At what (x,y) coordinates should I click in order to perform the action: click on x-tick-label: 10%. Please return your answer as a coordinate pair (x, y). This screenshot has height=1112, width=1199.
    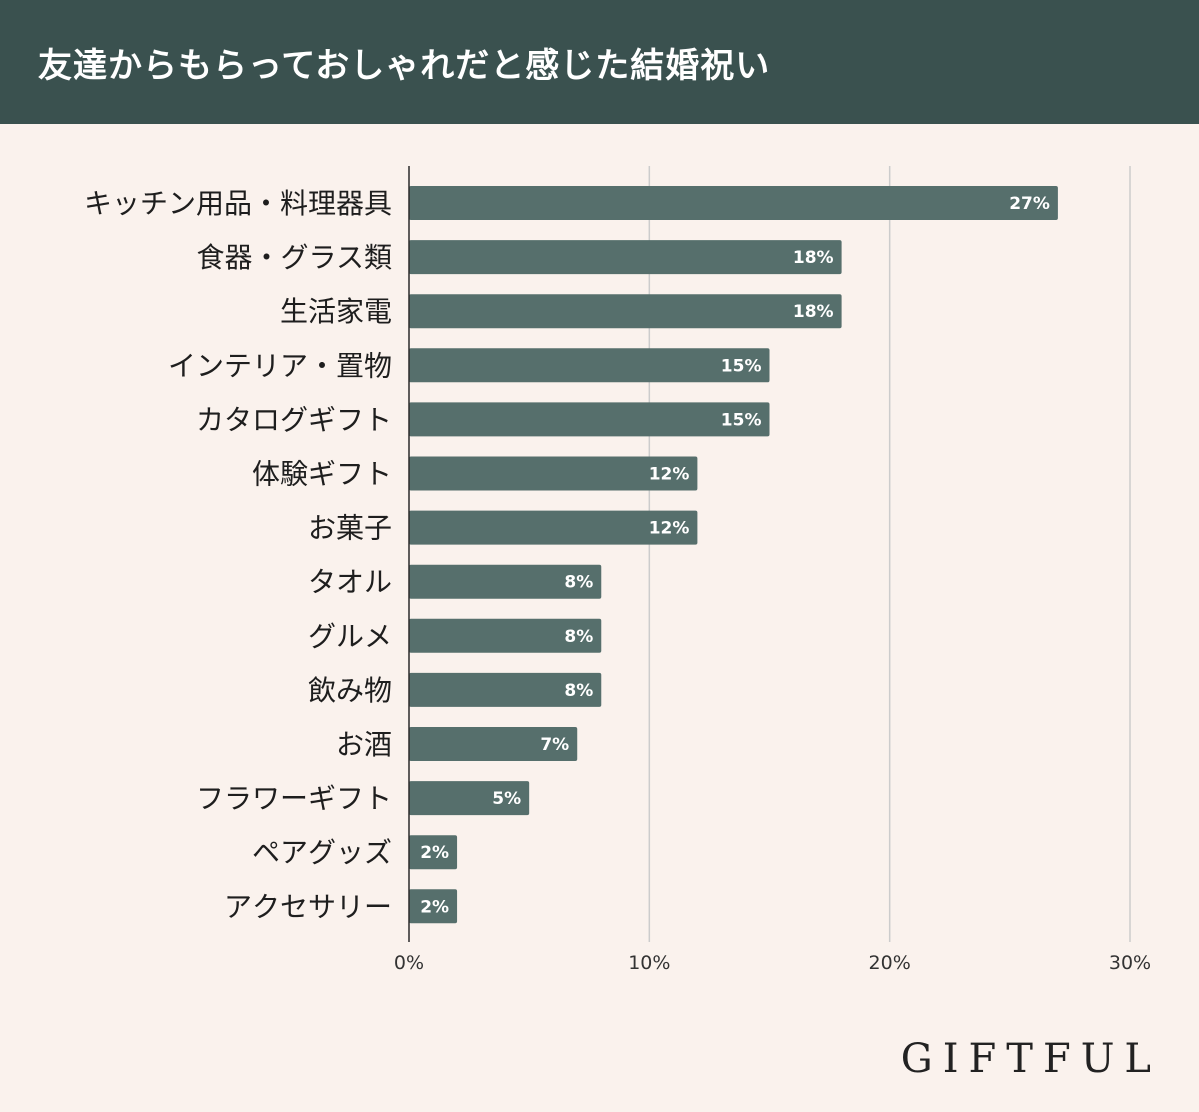
    Looking at the image, I should click on (649, 963).